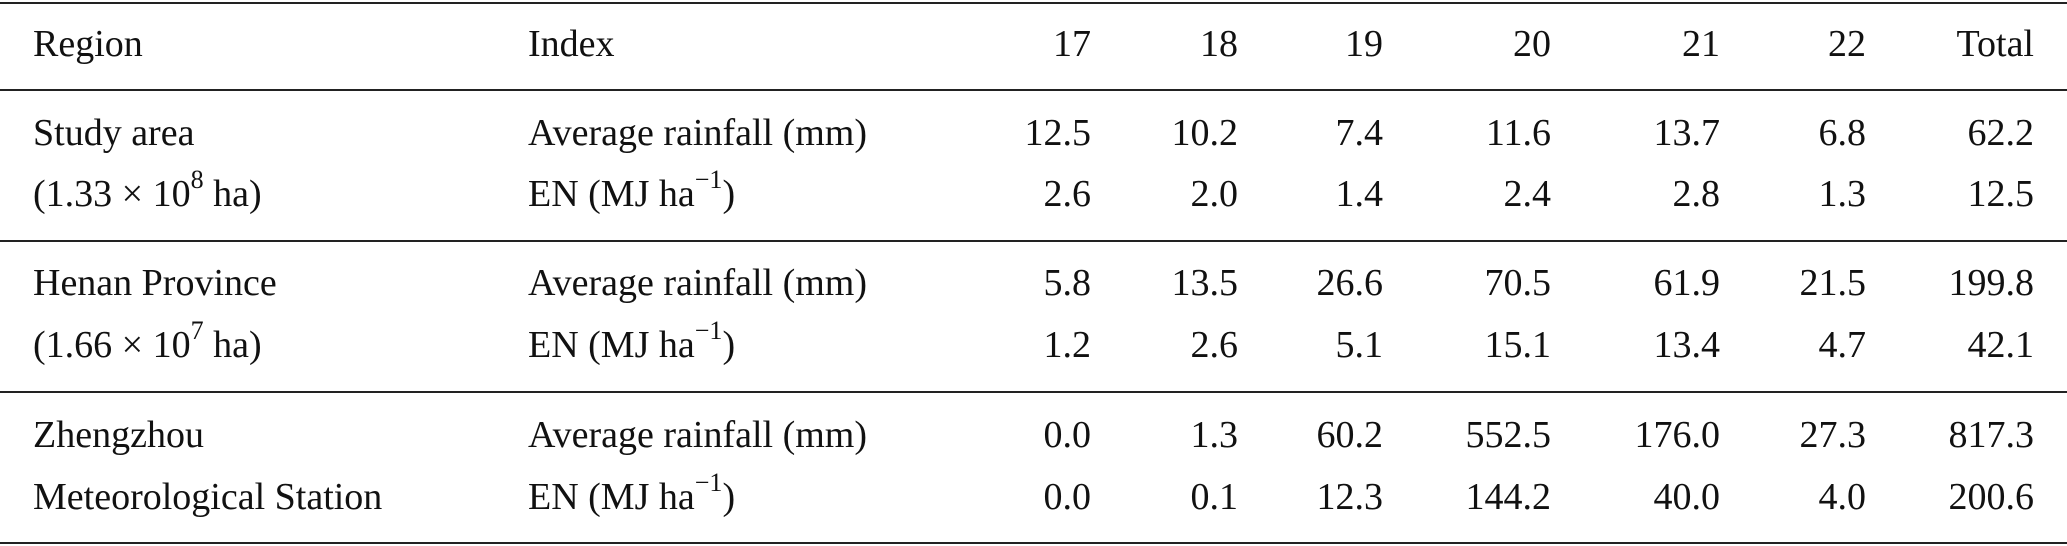 The width and height of the screenshot is (2067, 546). I want to click on value-cell: 21.5, so click(1833, 283).